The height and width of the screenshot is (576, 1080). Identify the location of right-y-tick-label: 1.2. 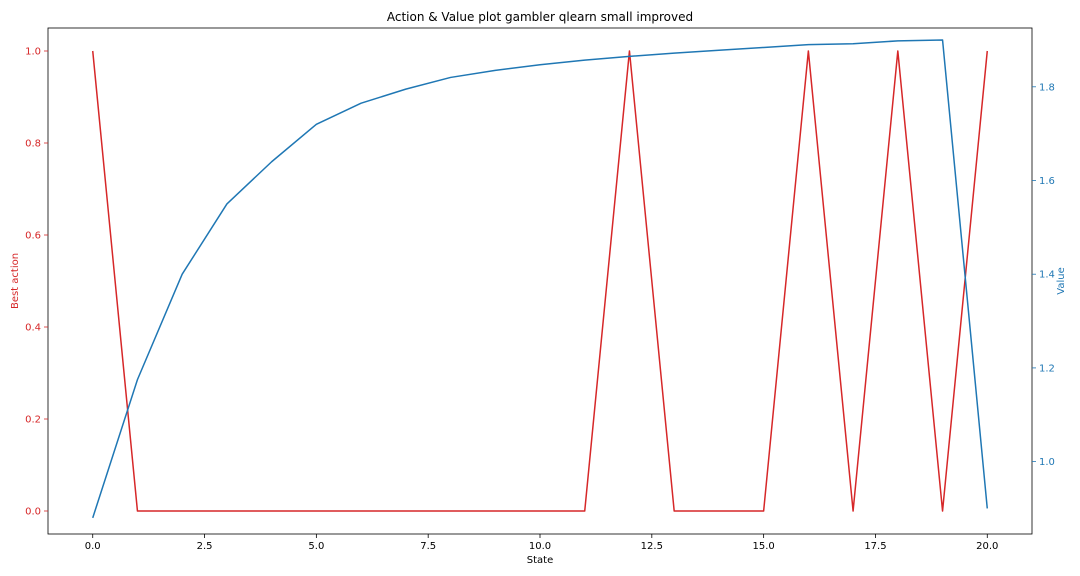
(1047, 368).